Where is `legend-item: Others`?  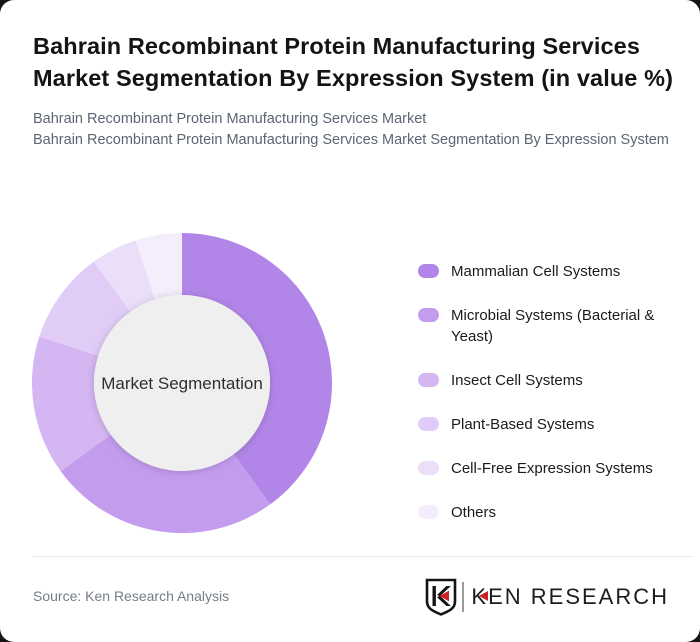
legend-item: Others is located at coordinates (547, 512).